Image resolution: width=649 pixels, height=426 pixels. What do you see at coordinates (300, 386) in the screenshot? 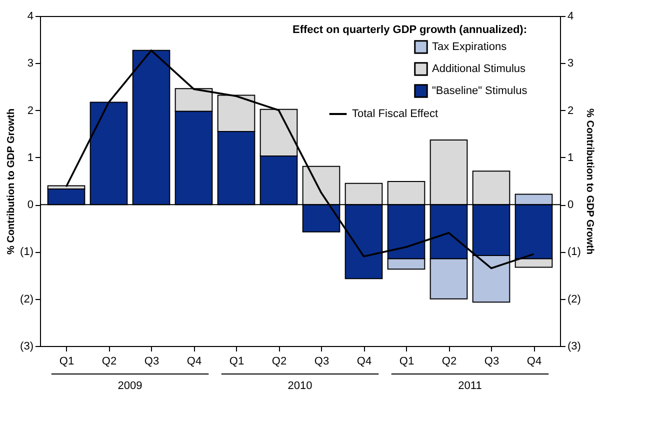
I see `text: 2010` at bounding box center [300, 386].